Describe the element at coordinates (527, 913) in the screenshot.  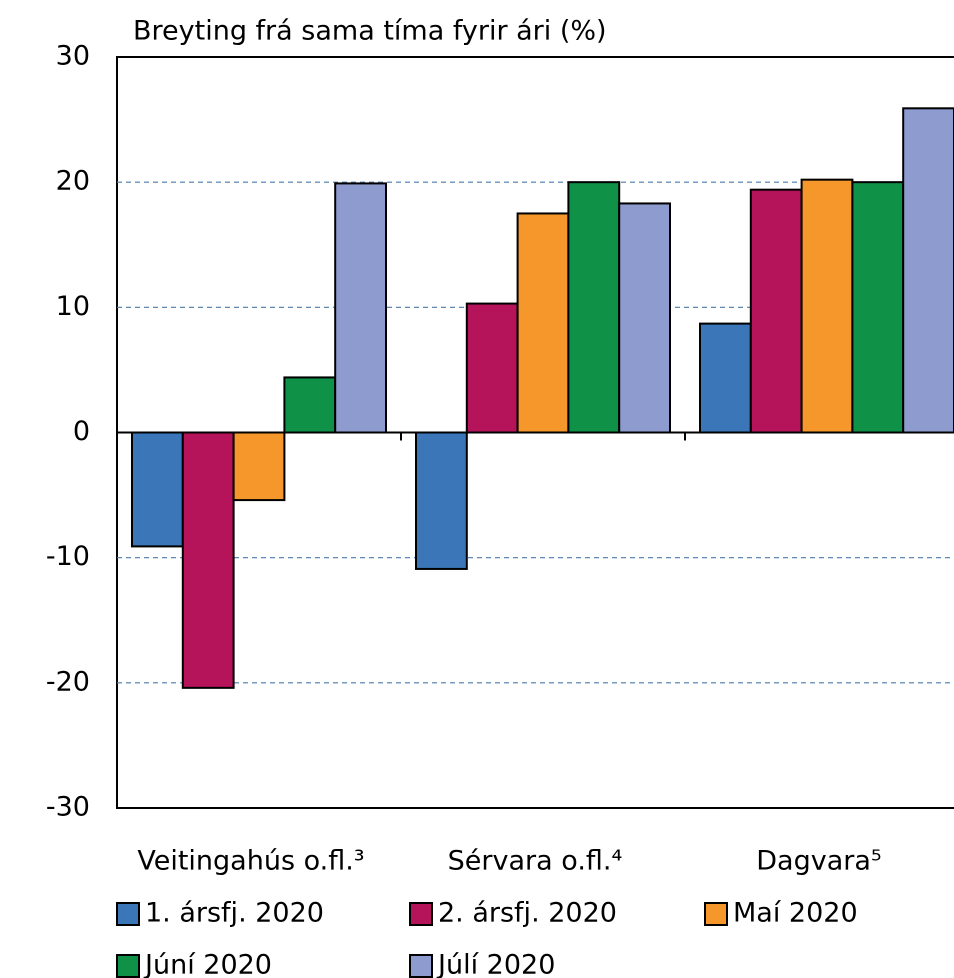
I see `legend-label: 2. ársfj. 2020` at that location.